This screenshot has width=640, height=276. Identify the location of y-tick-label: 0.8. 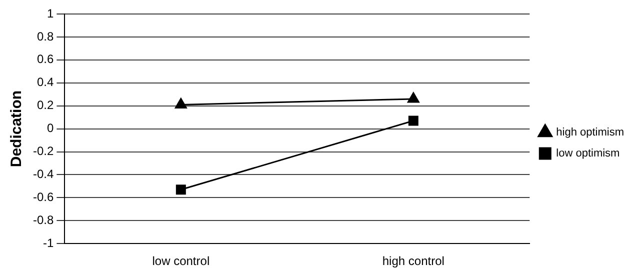
(45, 36).